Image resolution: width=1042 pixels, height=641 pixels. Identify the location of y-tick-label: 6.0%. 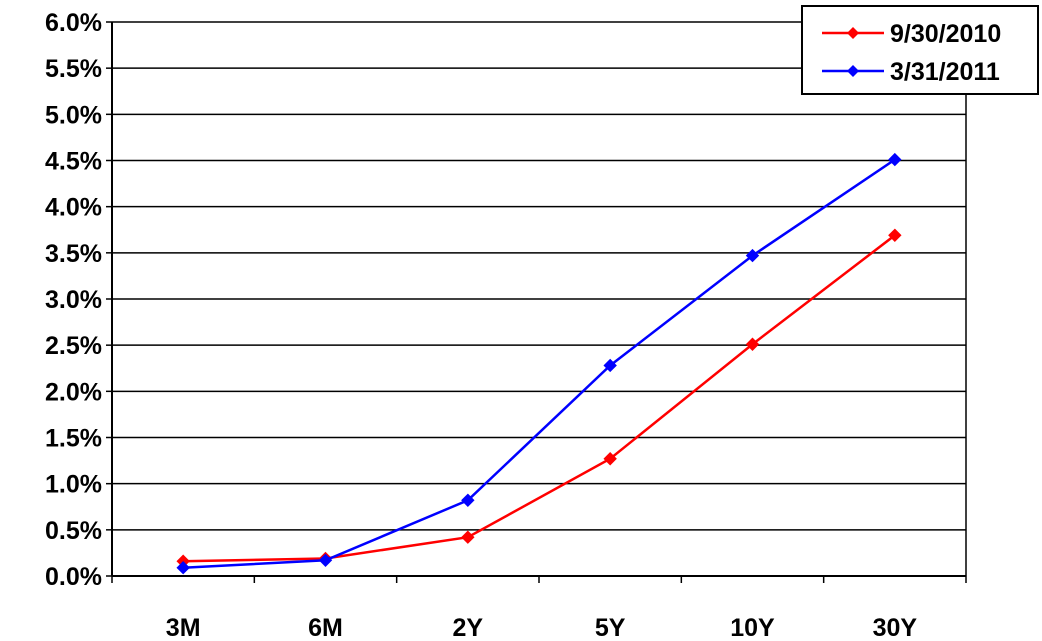
(73, 23).